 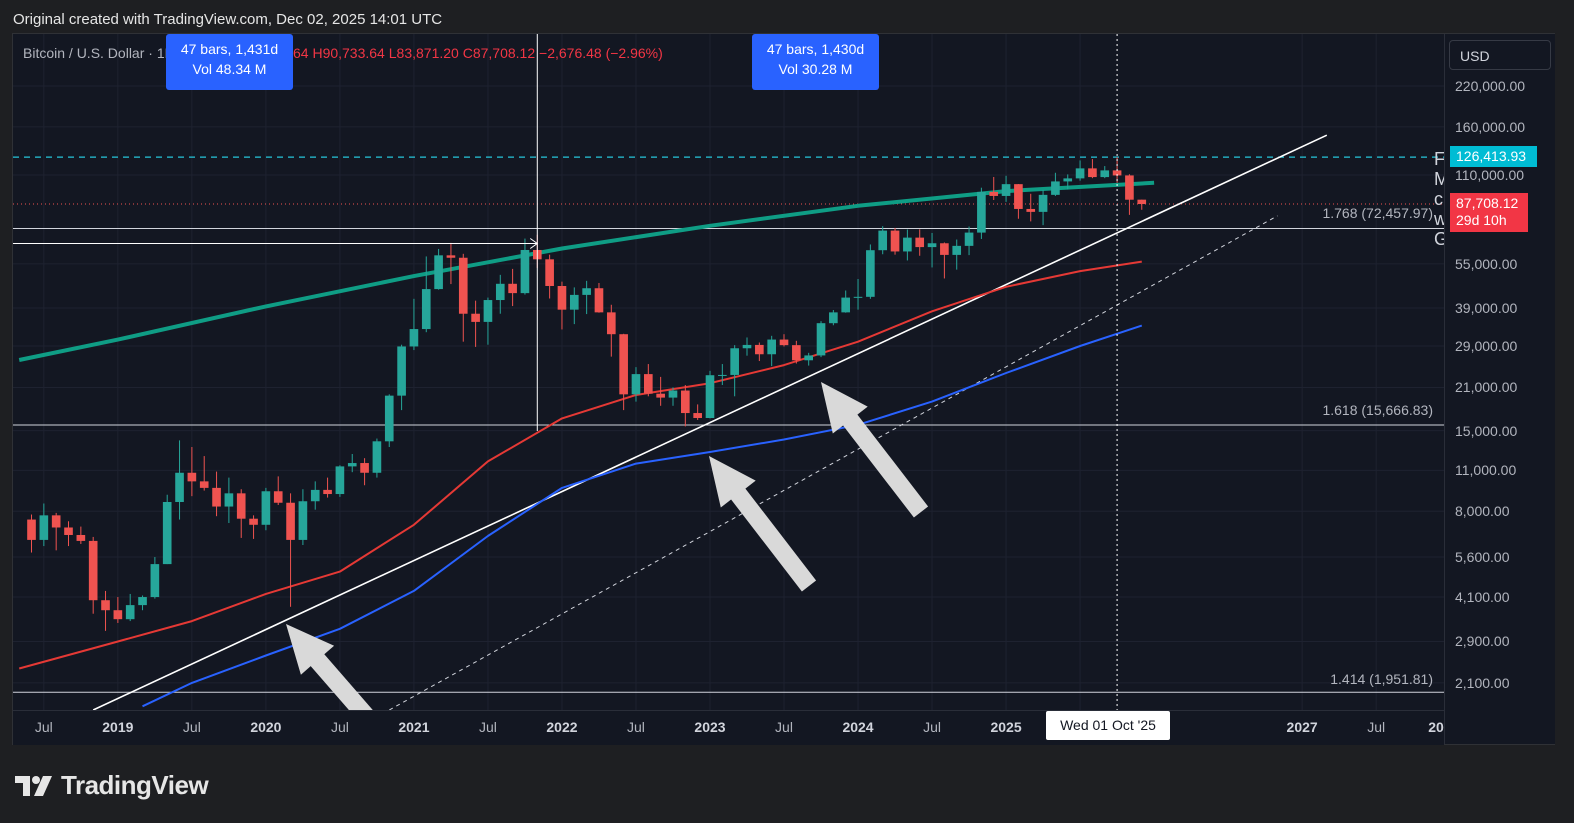 What do you see at coordinates (1006, 727) in the screenshot?
I see `time-tick-label: 2025` at bounding box center [1006, 727].